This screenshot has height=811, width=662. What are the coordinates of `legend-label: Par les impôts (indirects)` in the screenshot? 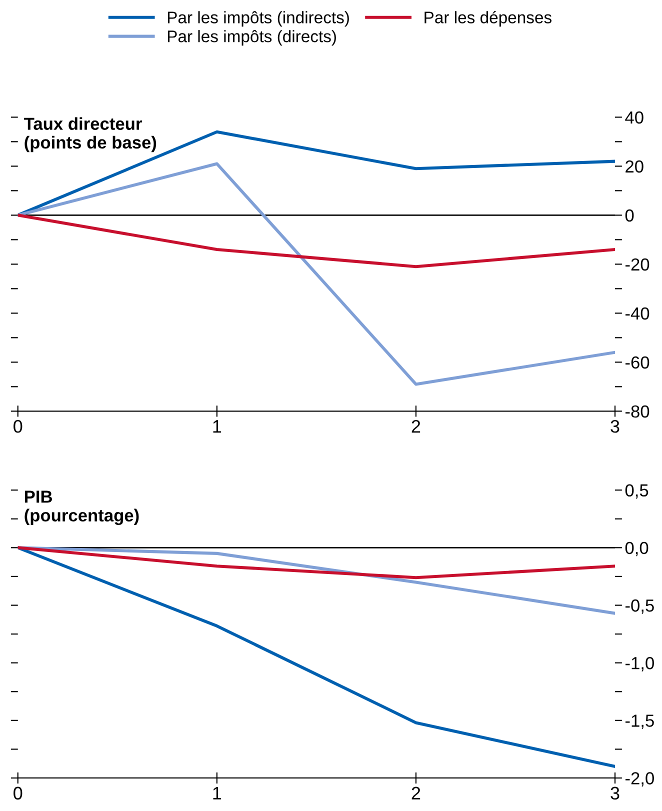 It's located at (258, 19).